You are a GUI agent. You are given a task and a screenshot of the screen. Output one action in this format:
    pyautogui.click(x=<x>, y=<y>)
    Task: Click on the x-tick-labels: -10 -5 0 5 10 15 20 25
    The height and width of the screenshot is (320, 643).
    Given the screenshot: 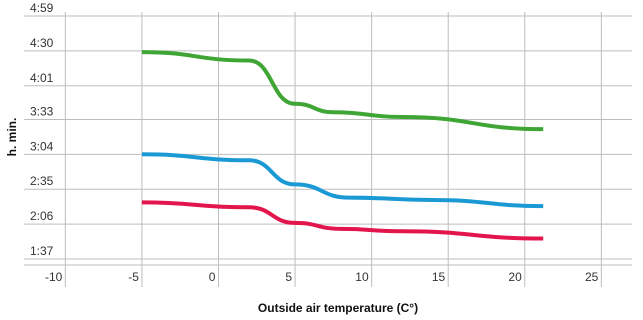 What is the action you would take?
    pyautogui.click(x=322, y=277)
    